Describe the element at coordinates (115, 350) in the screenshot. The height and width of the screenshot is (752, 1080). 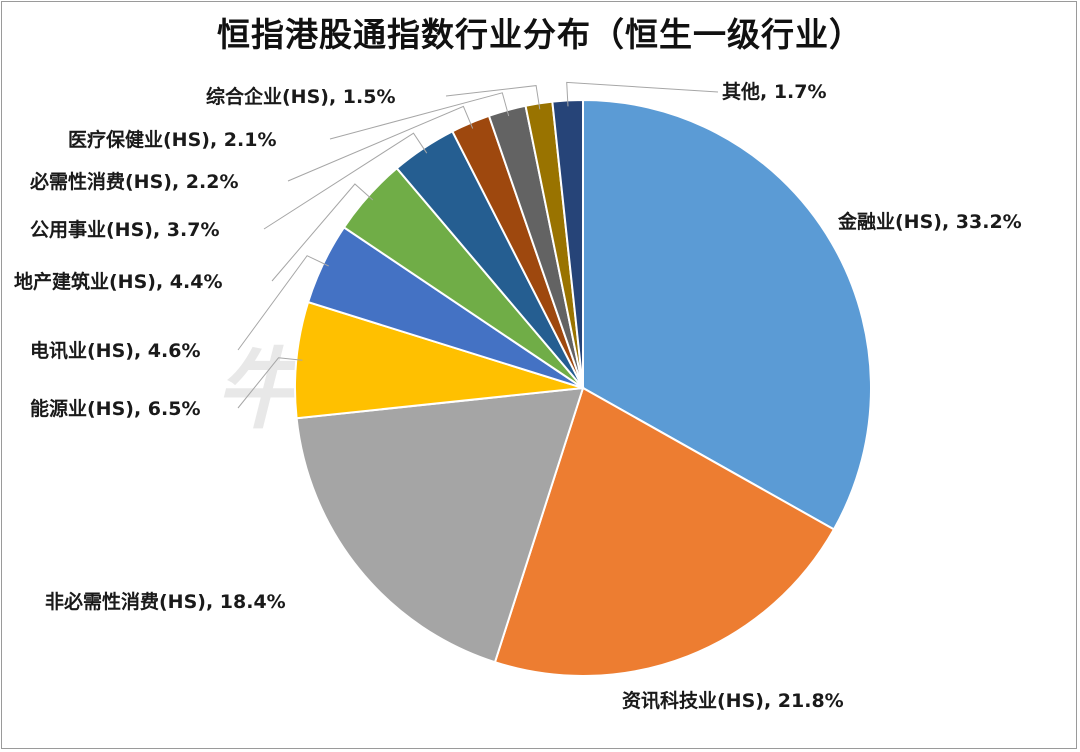
I see `slice-label: 电讯业(HS), 4.6%` at that location.